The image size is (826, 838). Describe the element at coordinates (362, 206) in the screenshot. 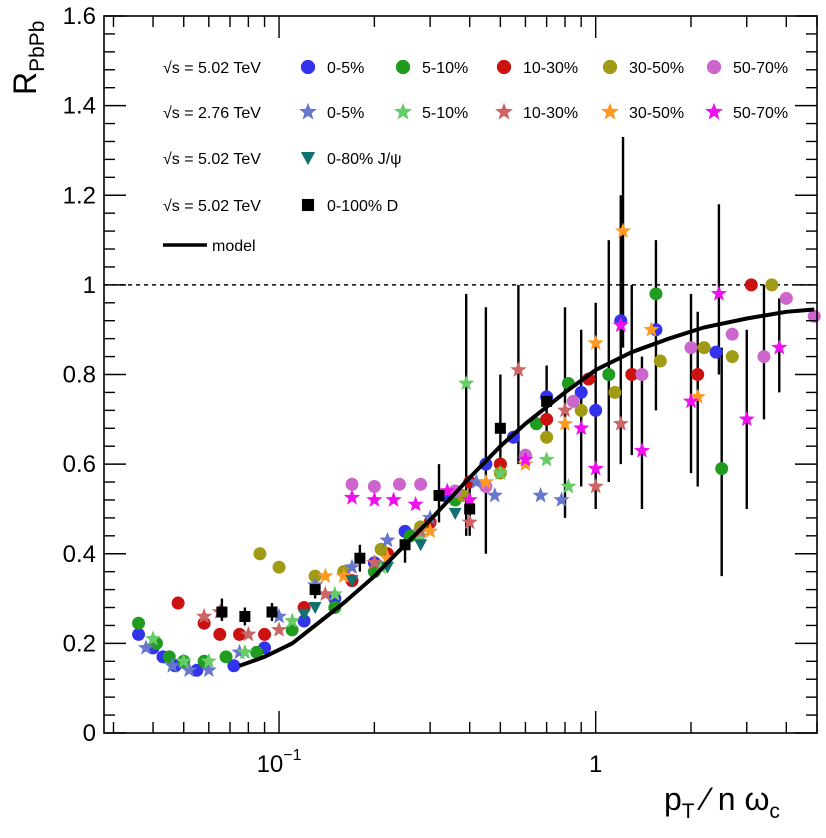

I see `legend-entry-label: 0-100% D` at that location.